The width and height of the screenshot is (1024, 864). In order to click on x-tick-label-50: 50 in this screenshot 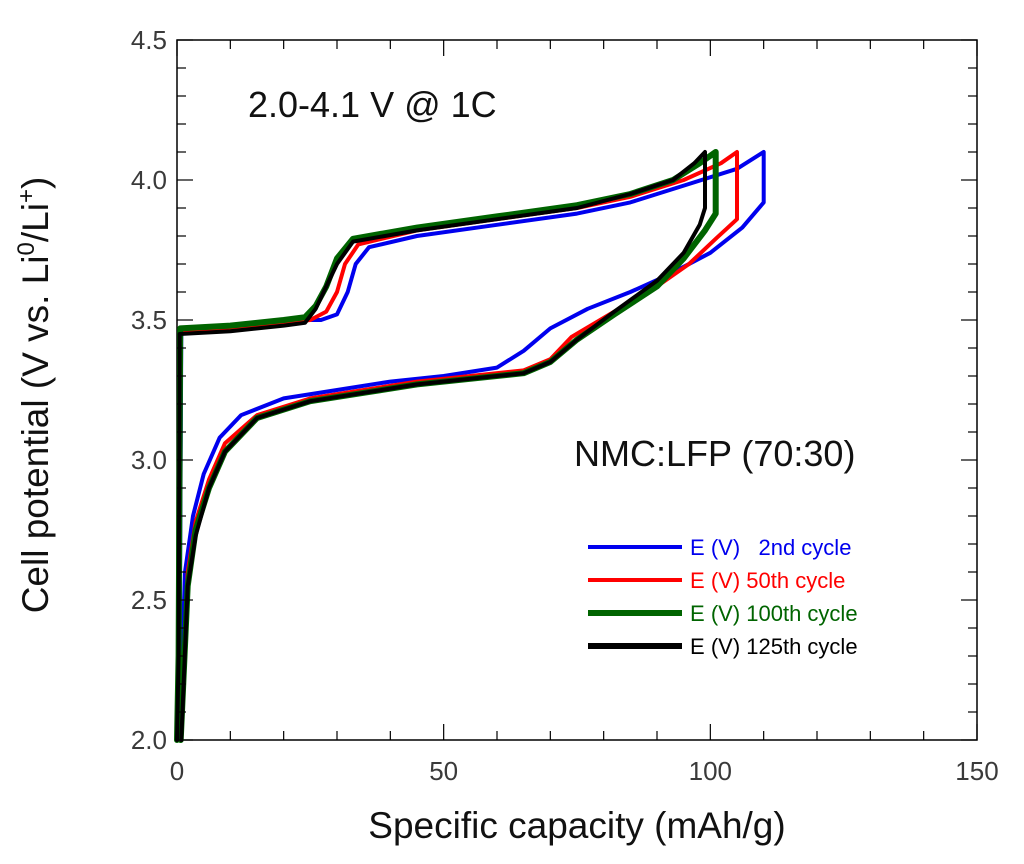, I will do `click(443, 771)`.